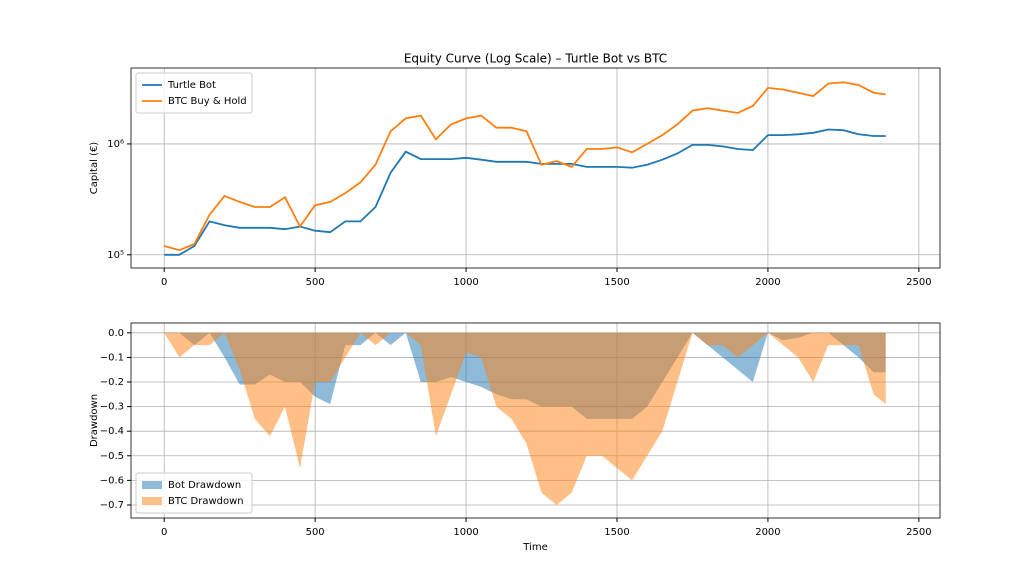 The image size is (1024, 585). I want to click on y-tick-label: −0.2, so click(112, 382).